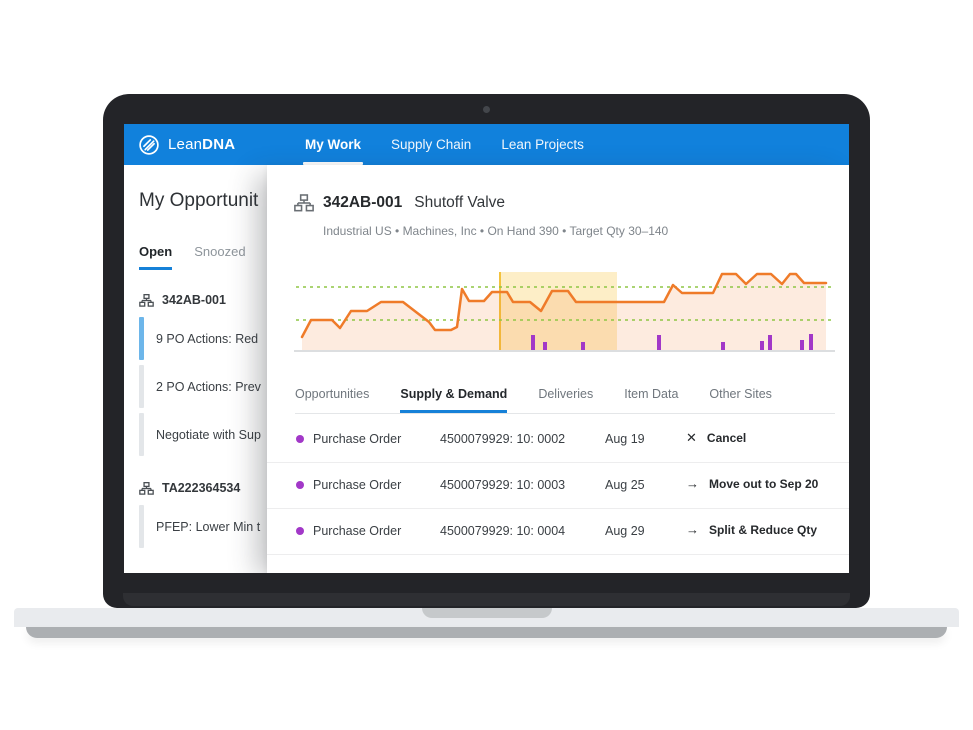  What do you see at coordinates (542, 144) in the screenshot?
I see `nav-item-lean-projects: Lean Projects` at bounding box center [542, 144].